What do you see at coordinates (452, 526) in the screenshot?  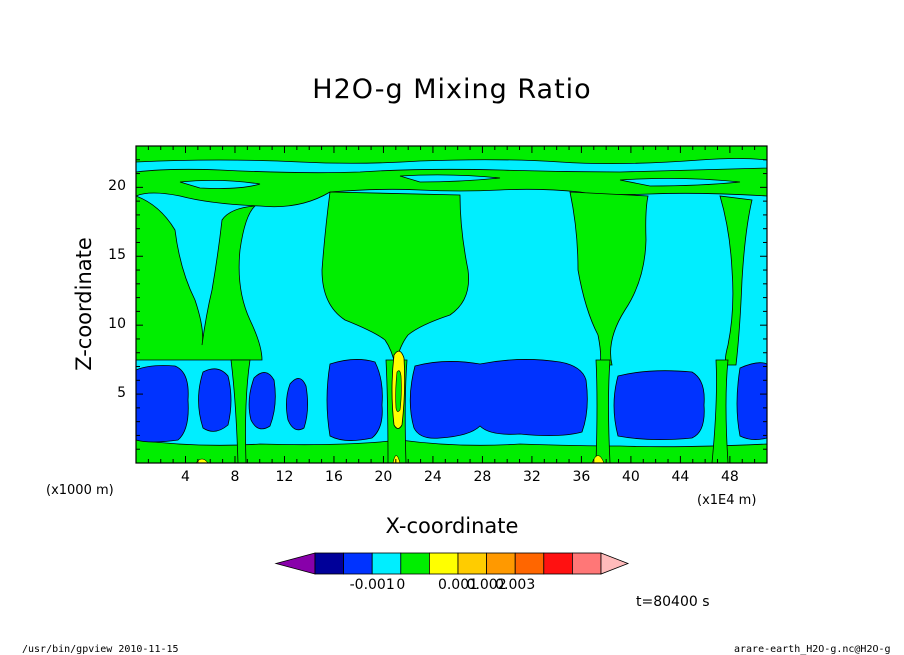 I see `x-axis-label: X-coordinate` at bounding box center [452, 526].